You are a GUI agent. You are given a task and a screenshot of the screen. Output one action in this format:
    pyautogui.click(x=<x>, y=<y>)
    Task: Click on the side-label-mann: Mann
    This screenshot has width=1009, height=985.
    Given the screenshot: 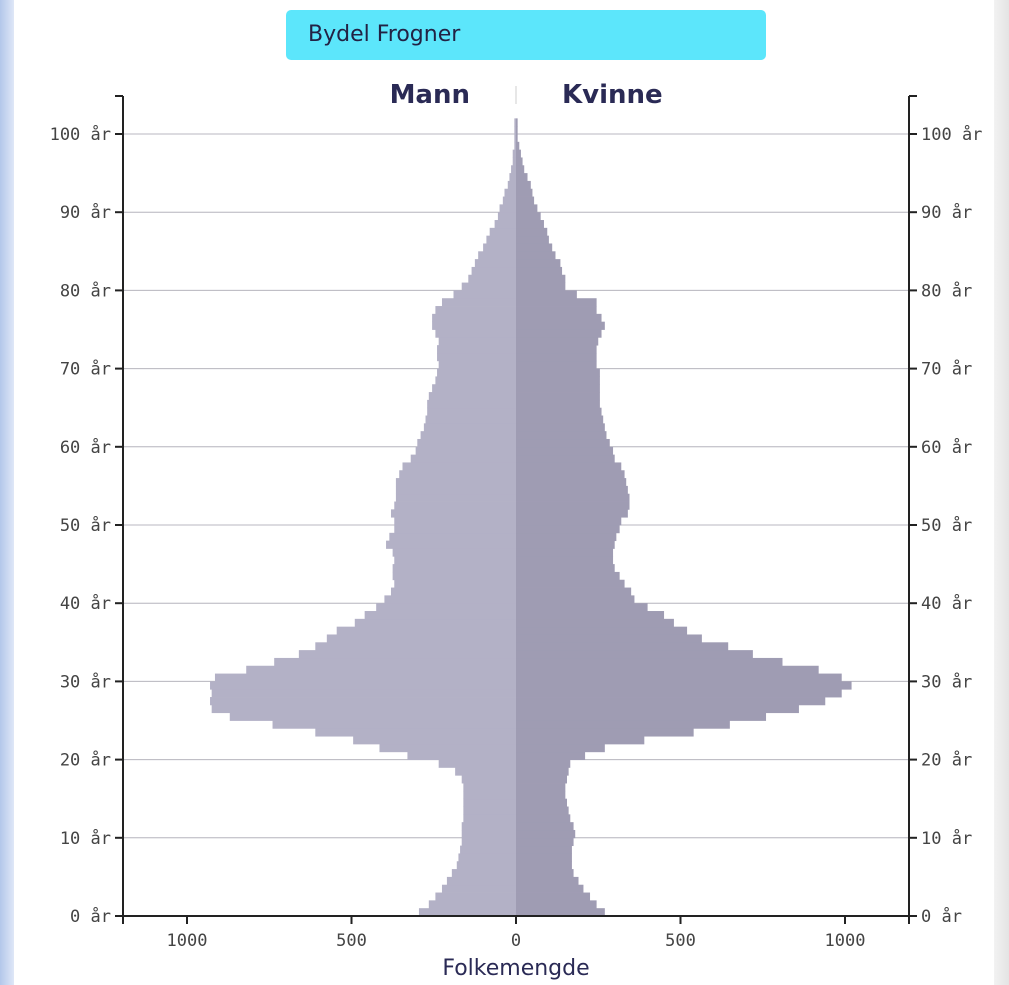 What is the action you would take?
    pyautogui.click(x=430, y=95)
    